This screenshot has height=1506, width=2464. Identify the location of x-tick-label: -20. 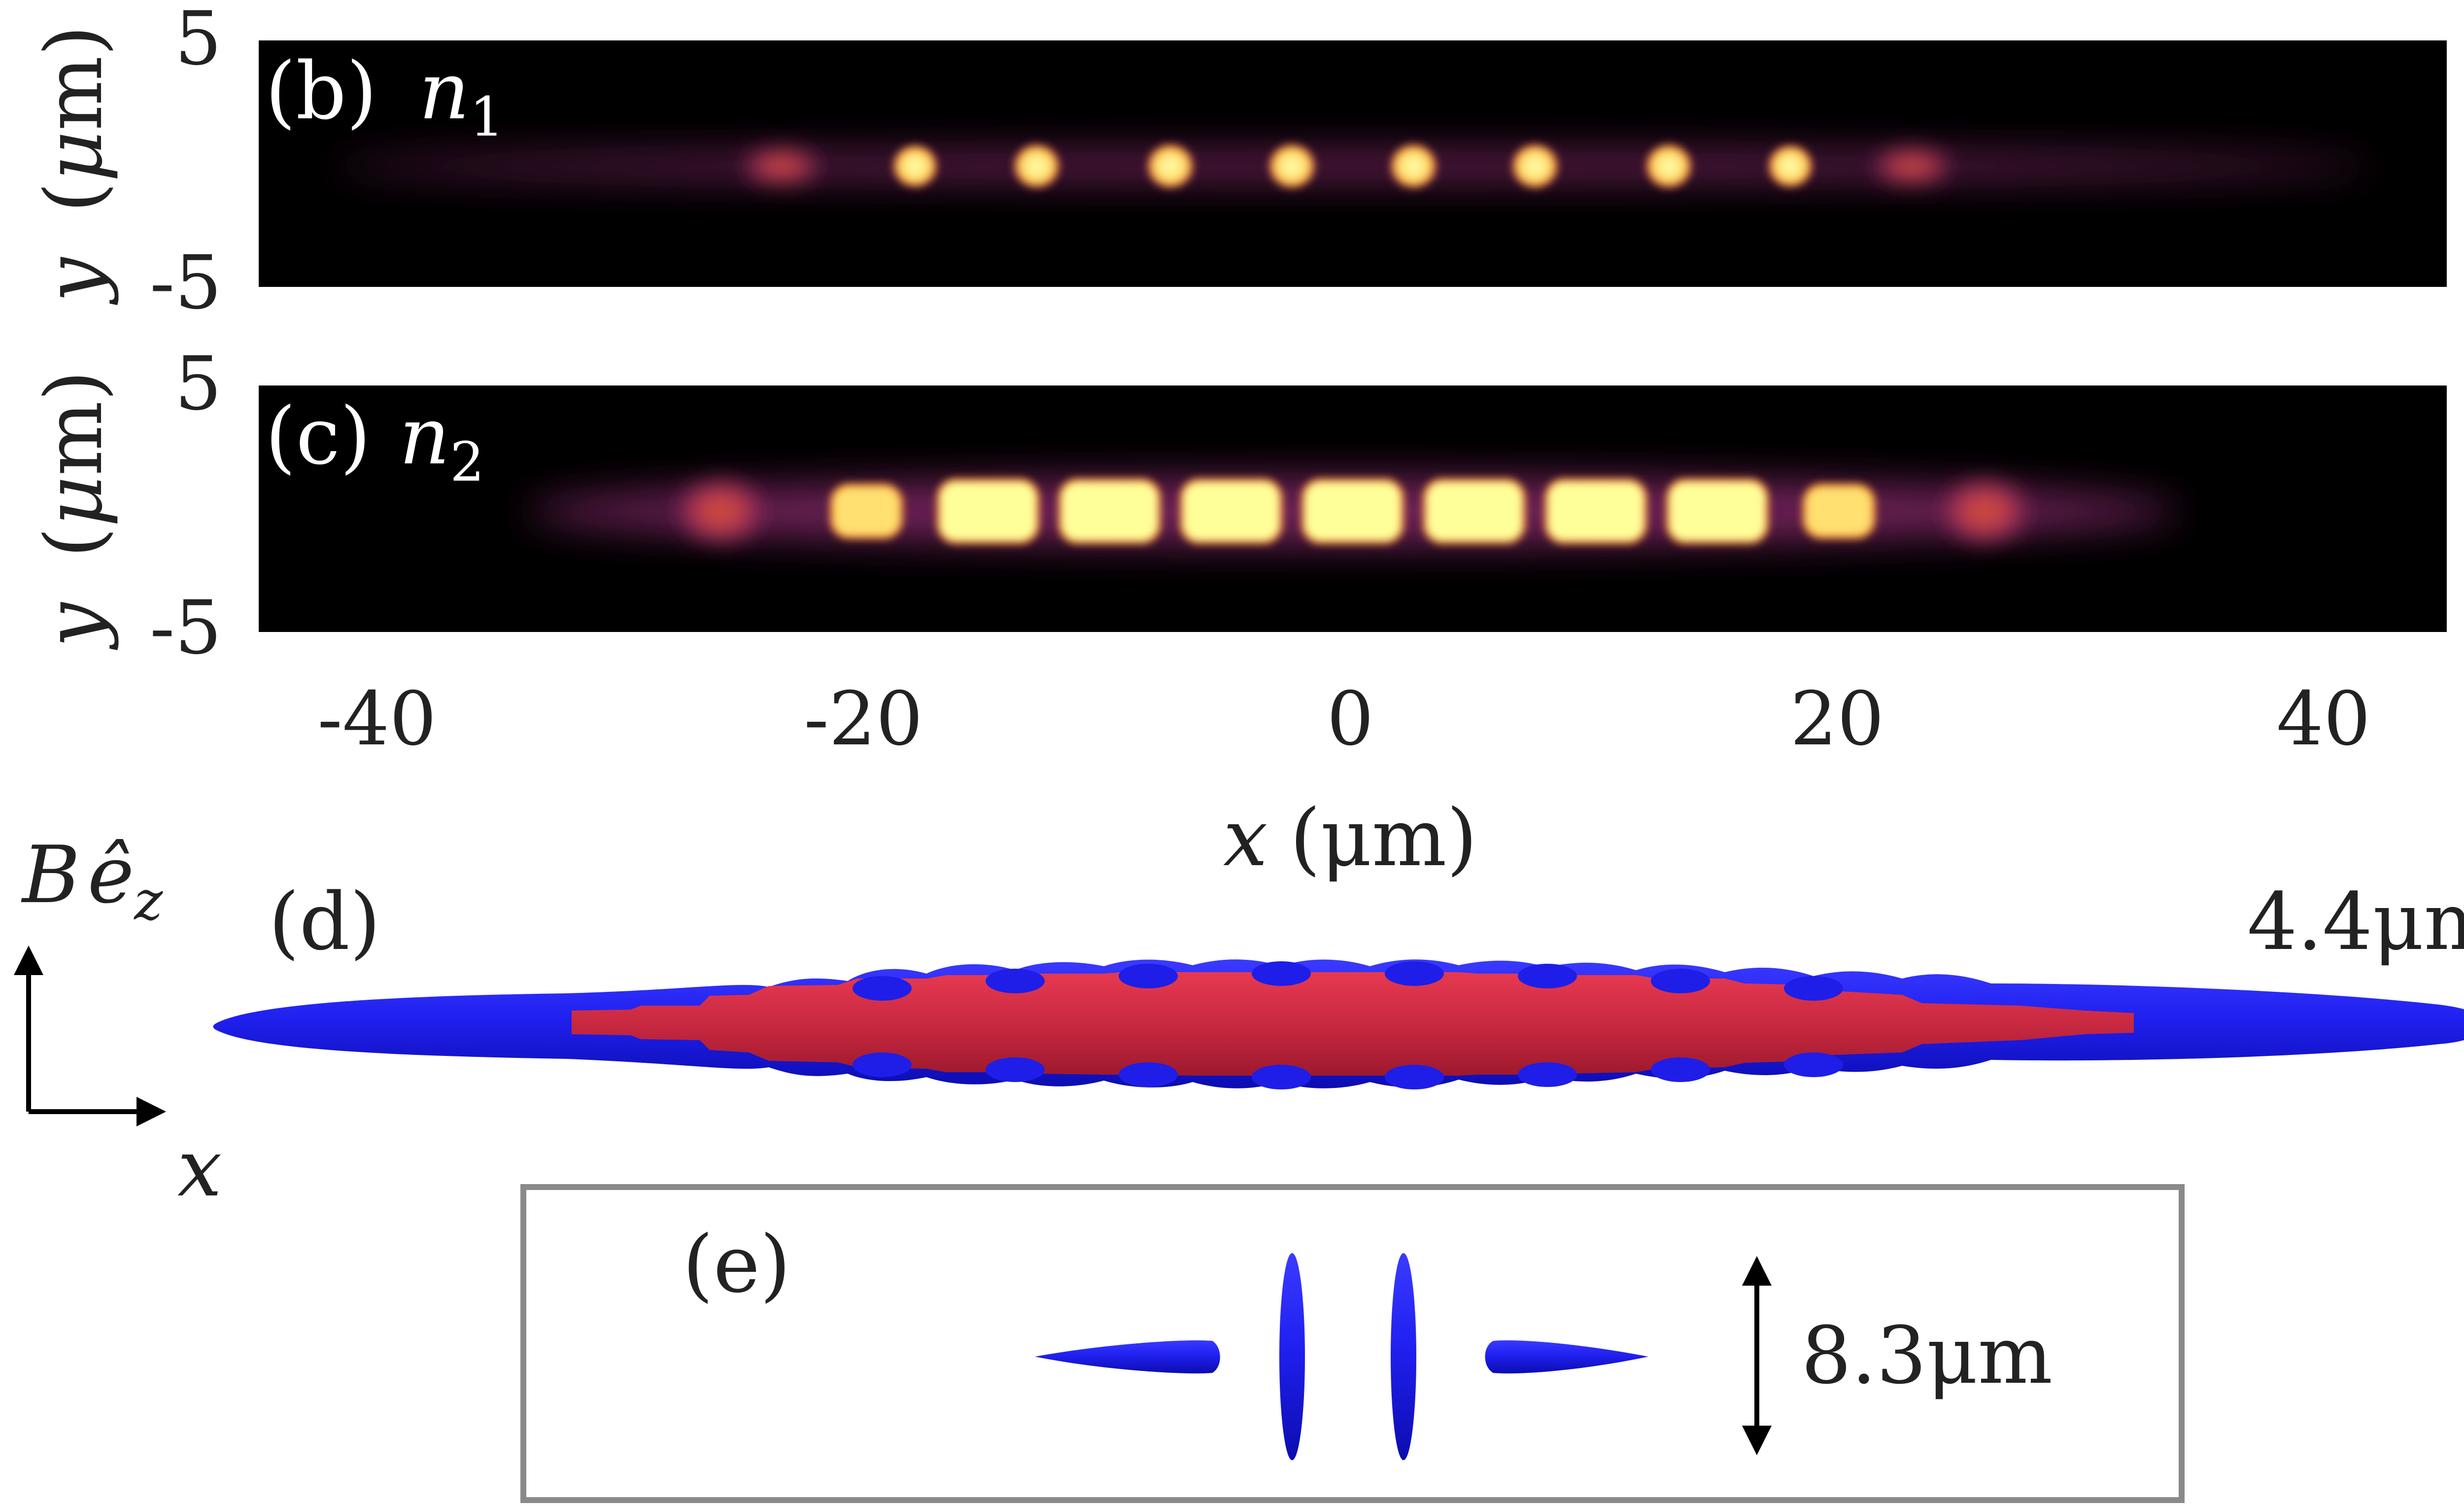
(863, 719).